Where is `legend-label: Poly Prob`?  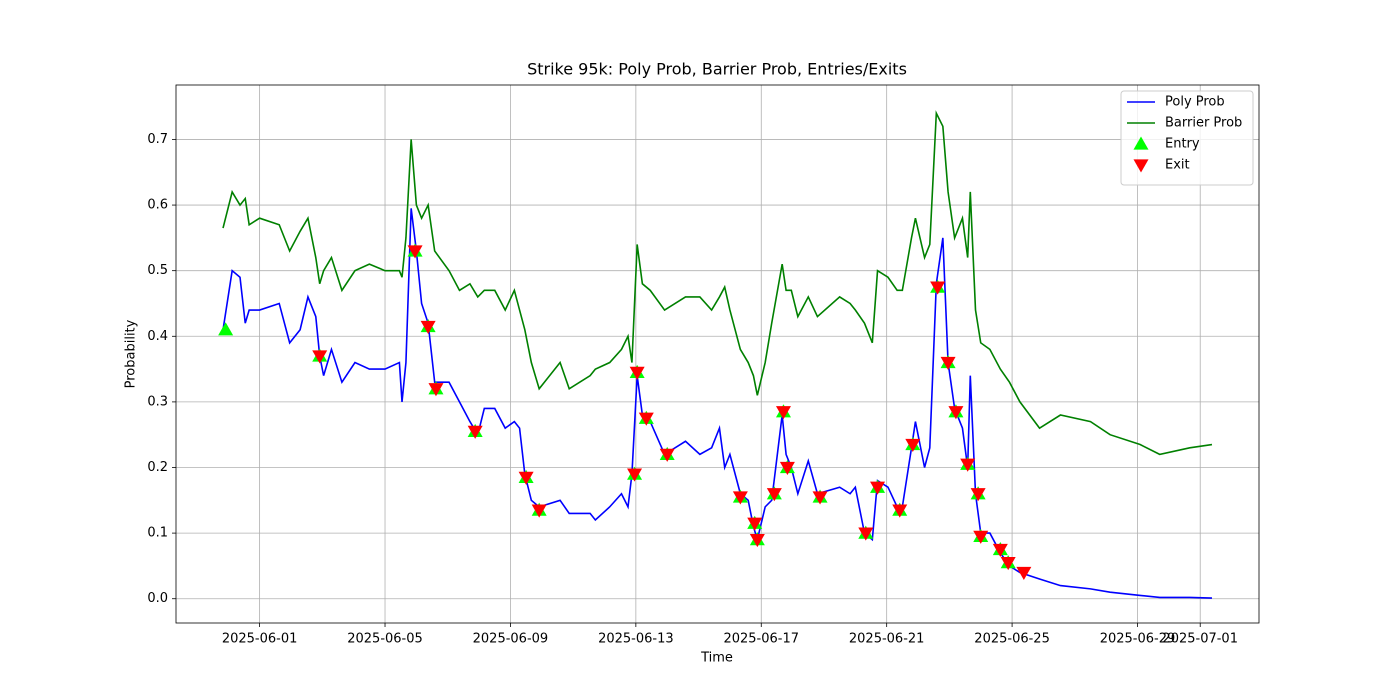 legend-label: Poly Prob is located at coordinates (1195, 102).